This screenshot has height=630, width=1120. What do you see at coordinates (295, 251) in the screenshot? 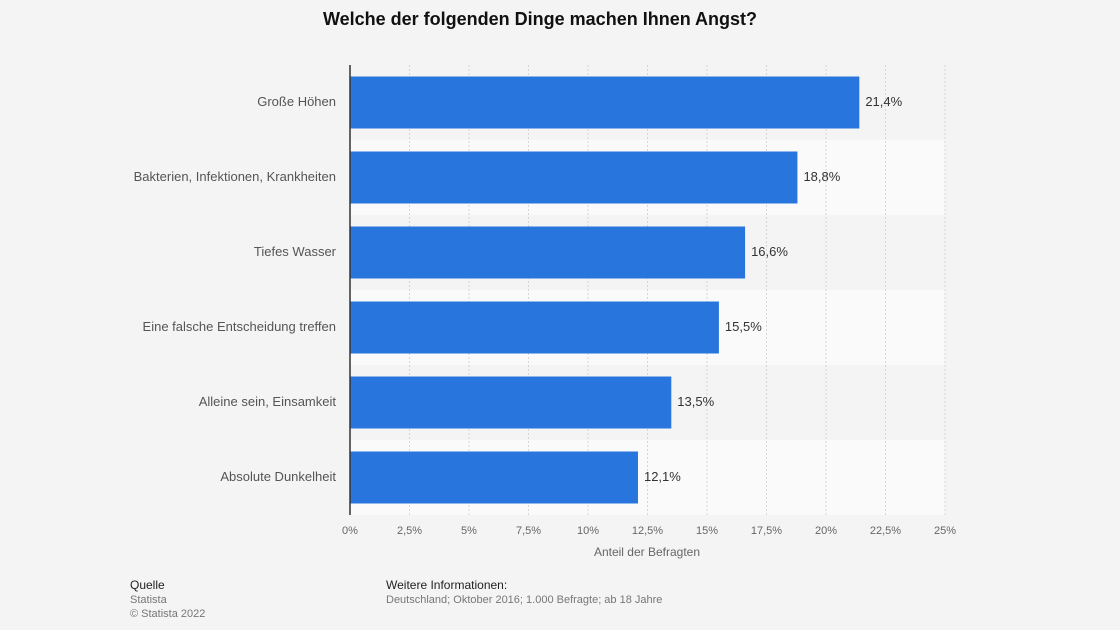
I see `y-tick-label: Tiefes Wasser` at bounding box center [295, 251].